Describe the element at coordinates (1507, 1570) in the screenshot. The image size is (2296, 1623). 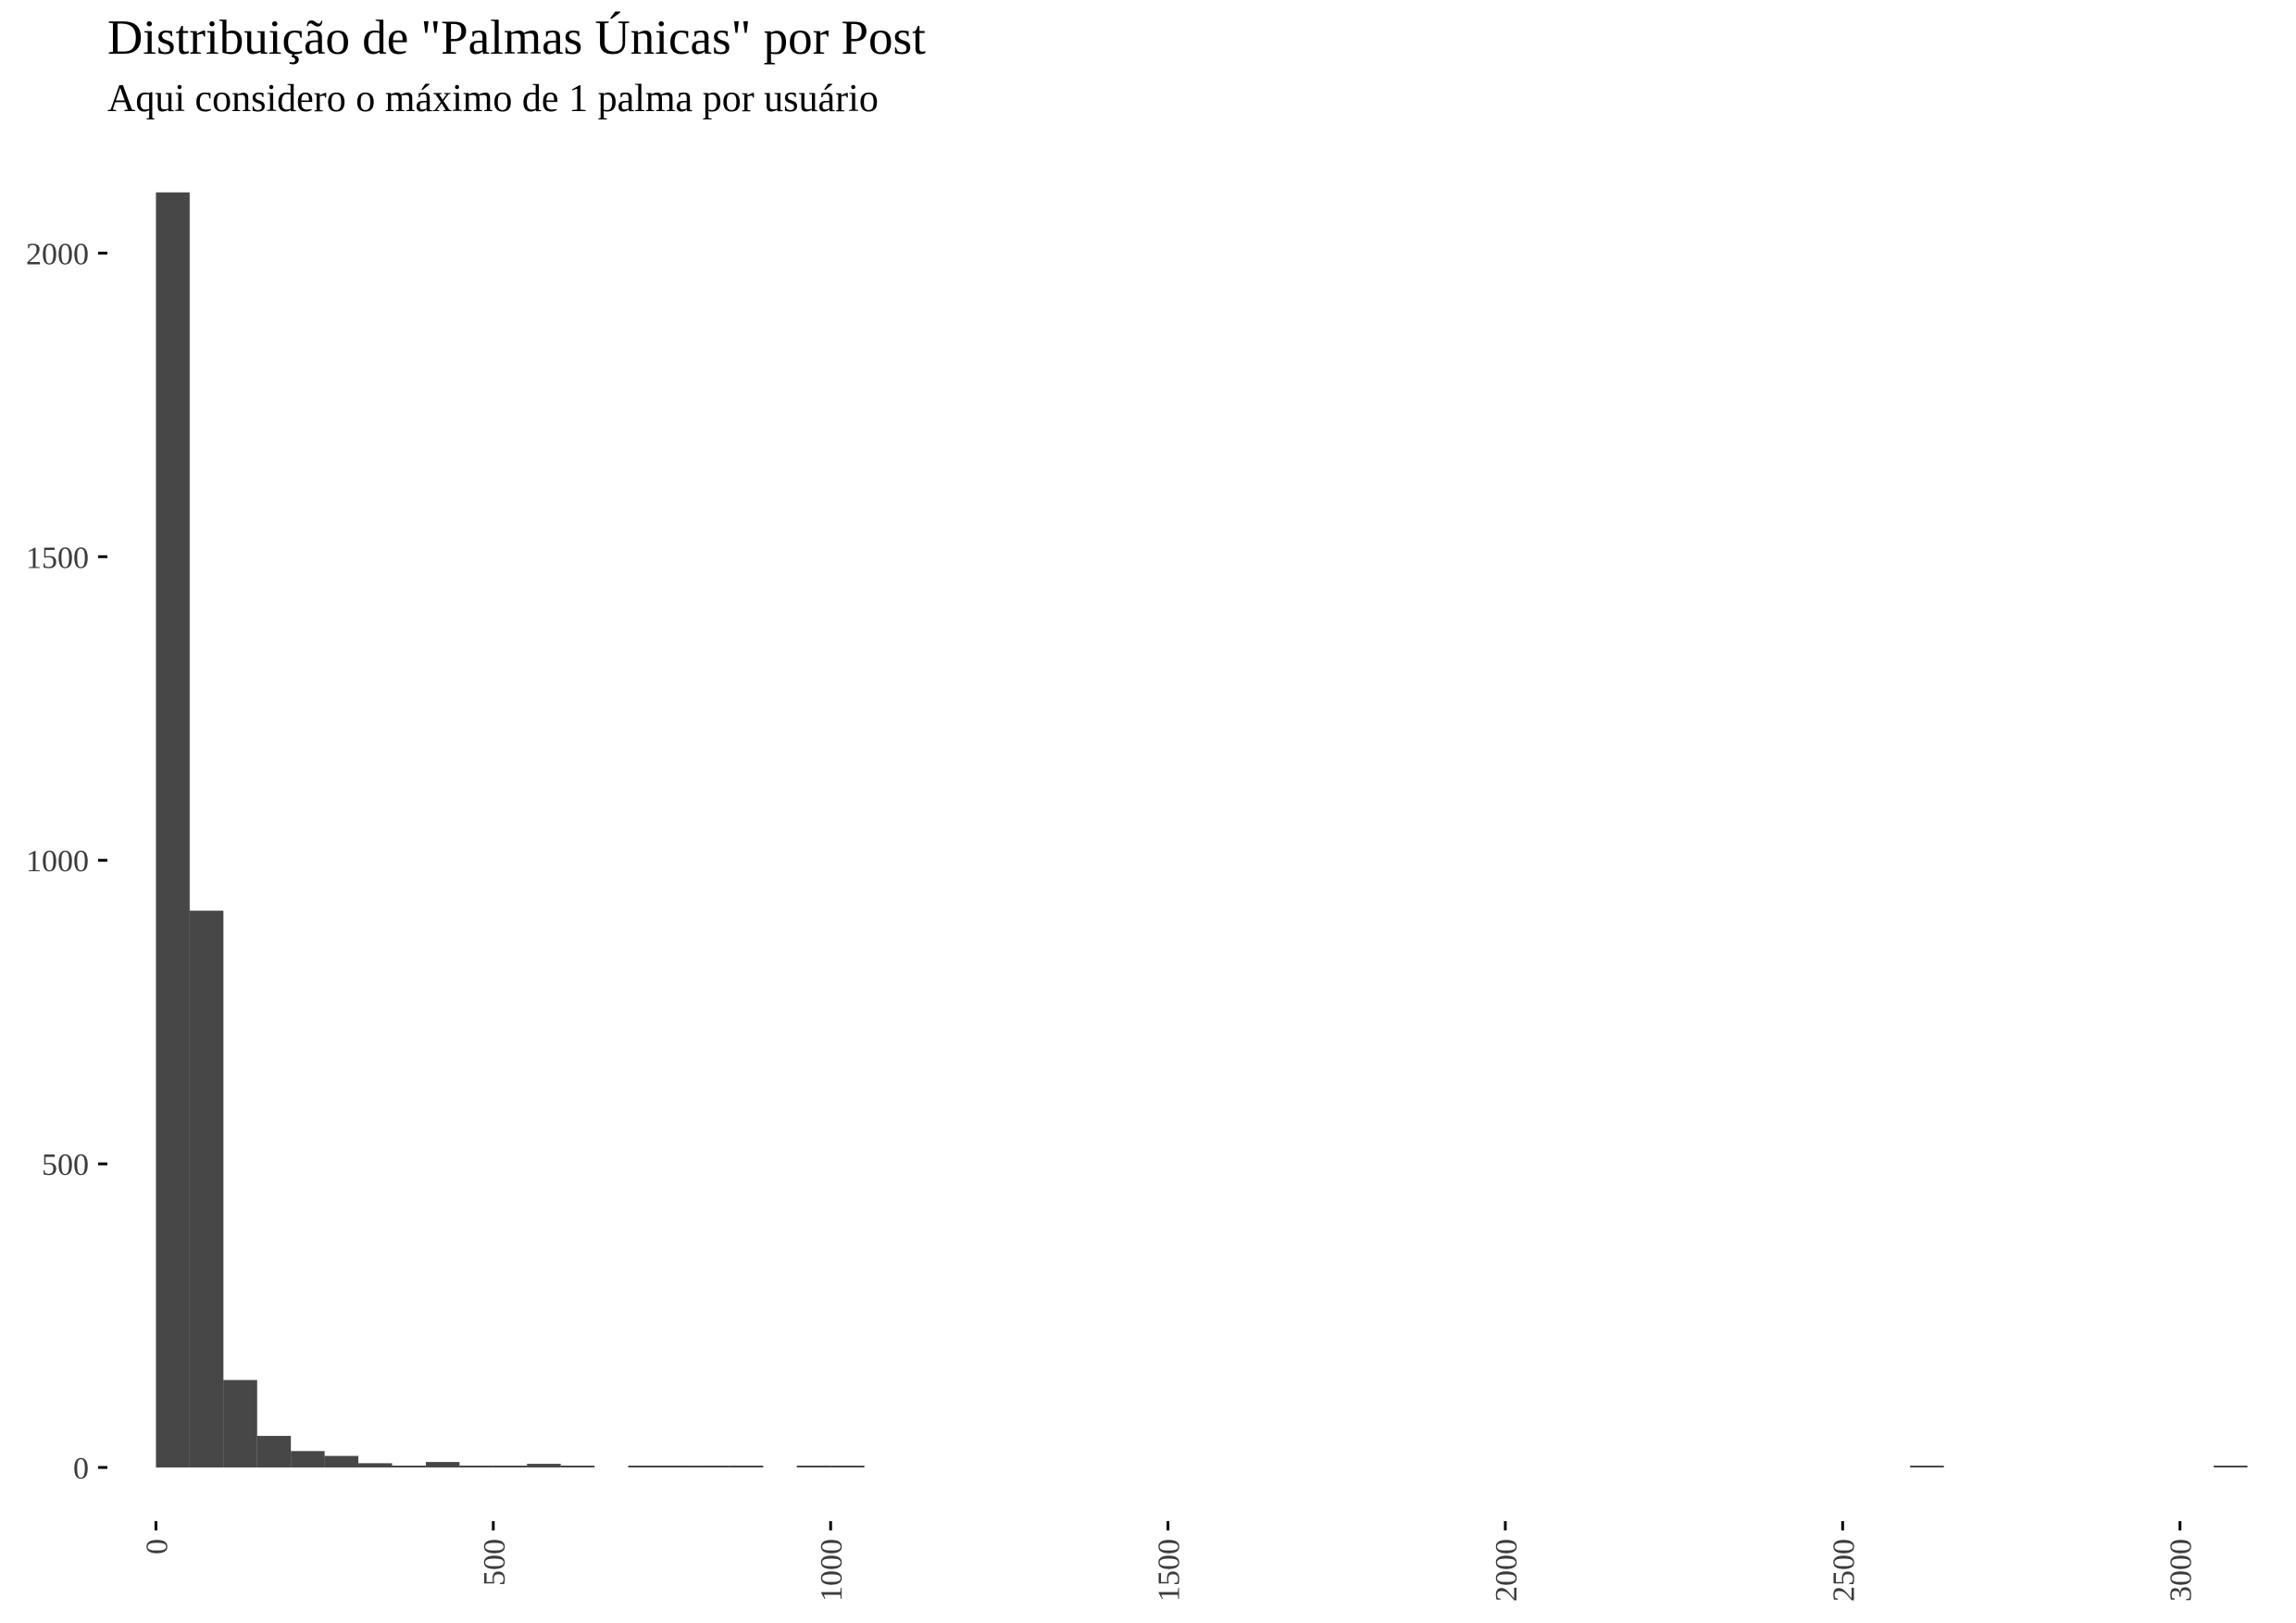
I see `x-axis-tick-label: 2000` at that location.